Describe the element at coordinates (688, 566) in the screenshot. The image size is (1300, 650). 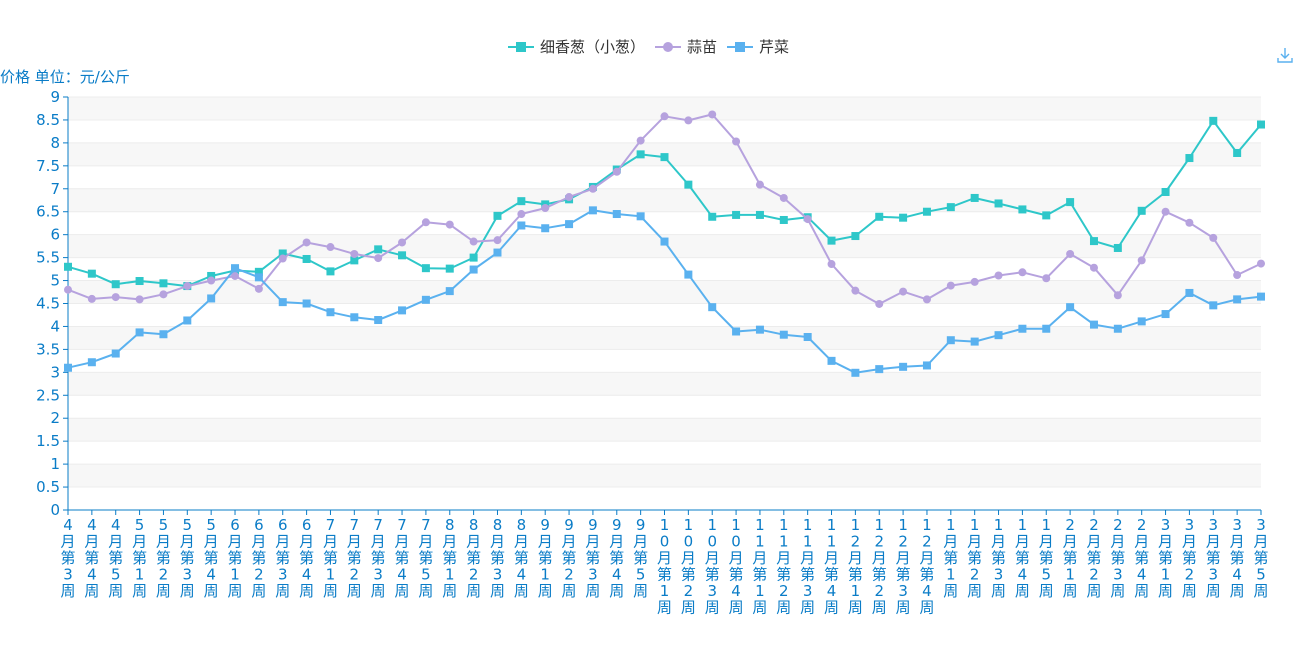
I see `x-tick-label: 1 0 月第 2 周` at that location.